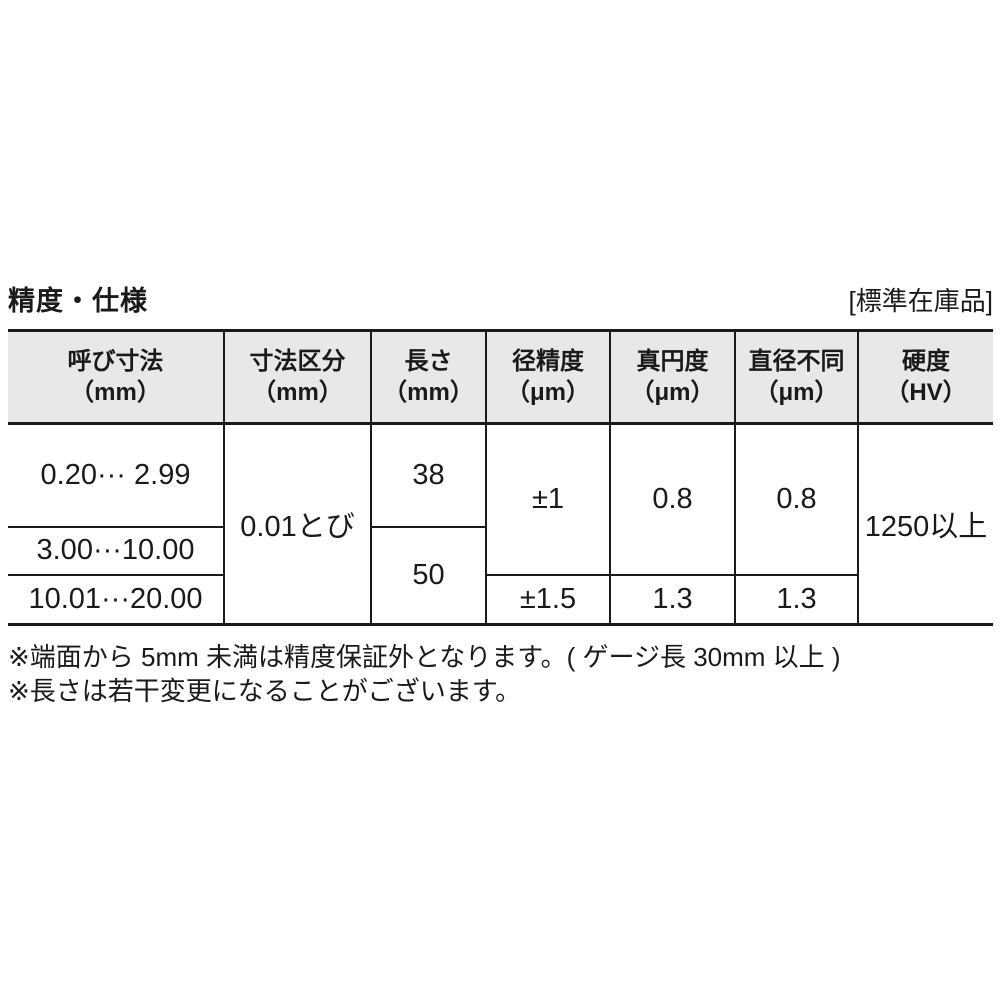 The width and height of the screenshot is (1000, 1000). I want to click on cell-roundness-small: 0.8, so click(672, 499).